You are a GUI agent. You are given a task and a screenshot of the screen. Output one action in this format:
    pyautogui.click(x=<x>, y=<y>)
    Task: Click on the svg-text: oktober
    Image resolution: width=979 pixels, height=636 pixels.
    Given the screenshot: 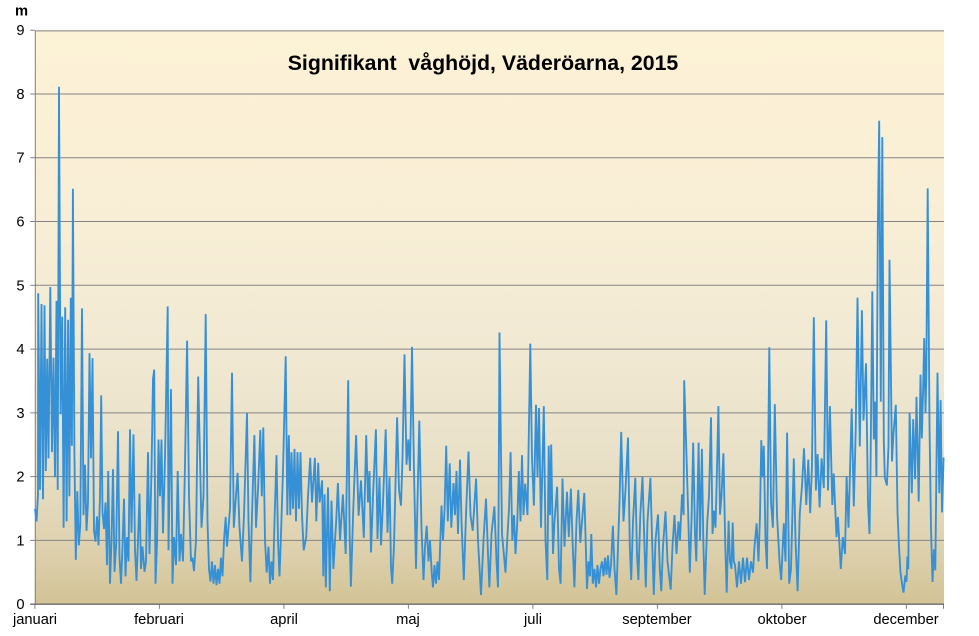 What is the action you would take?
    pyautogui.click(x=782, y=620)
    